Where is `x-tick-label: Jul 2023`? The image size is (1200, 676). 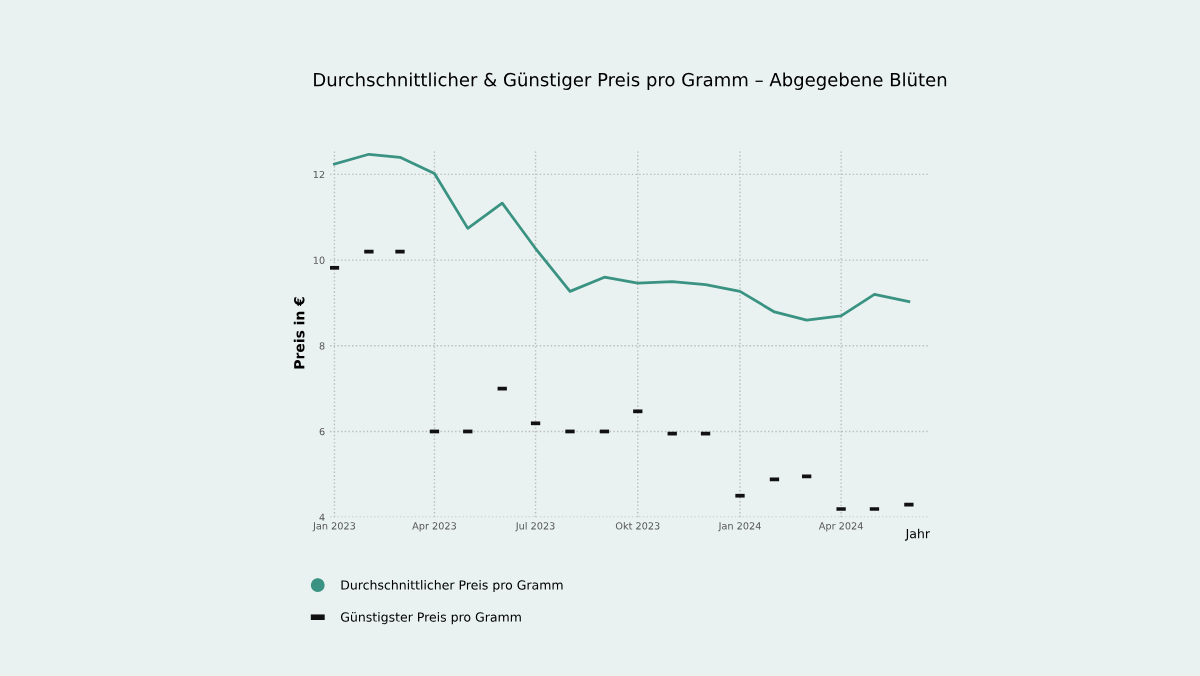 x-tick-label: Jul 2023 is located at coordinates (535, 527).